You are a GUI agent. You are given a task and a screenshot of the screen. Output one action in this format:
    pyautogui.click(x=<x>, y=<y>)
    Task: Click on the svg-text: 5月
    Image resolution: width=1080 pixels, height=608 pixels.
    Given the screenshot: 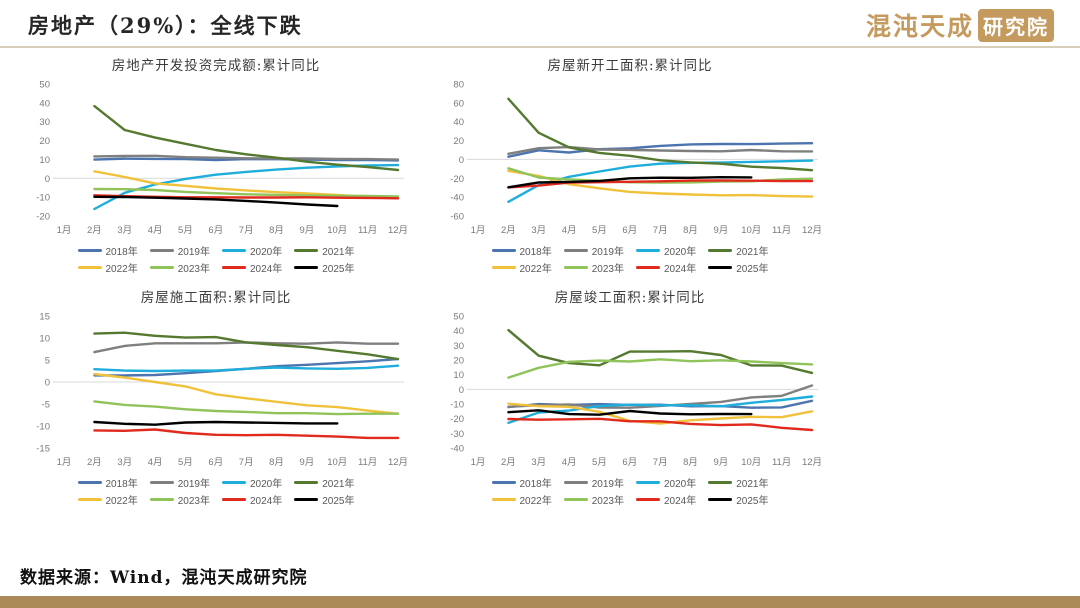 What is the action you would take?
    pyautogui.click(x=185, y=462)
    